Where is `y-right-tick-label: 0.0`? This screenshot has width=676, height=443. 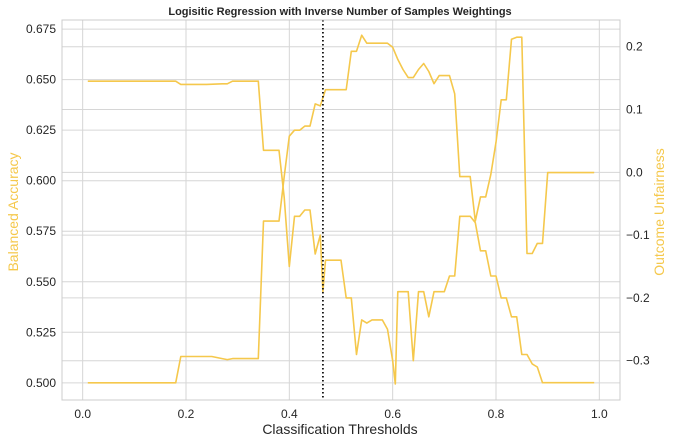 y-right-tick-label: 0.0 is located at coordinates (634, 172).